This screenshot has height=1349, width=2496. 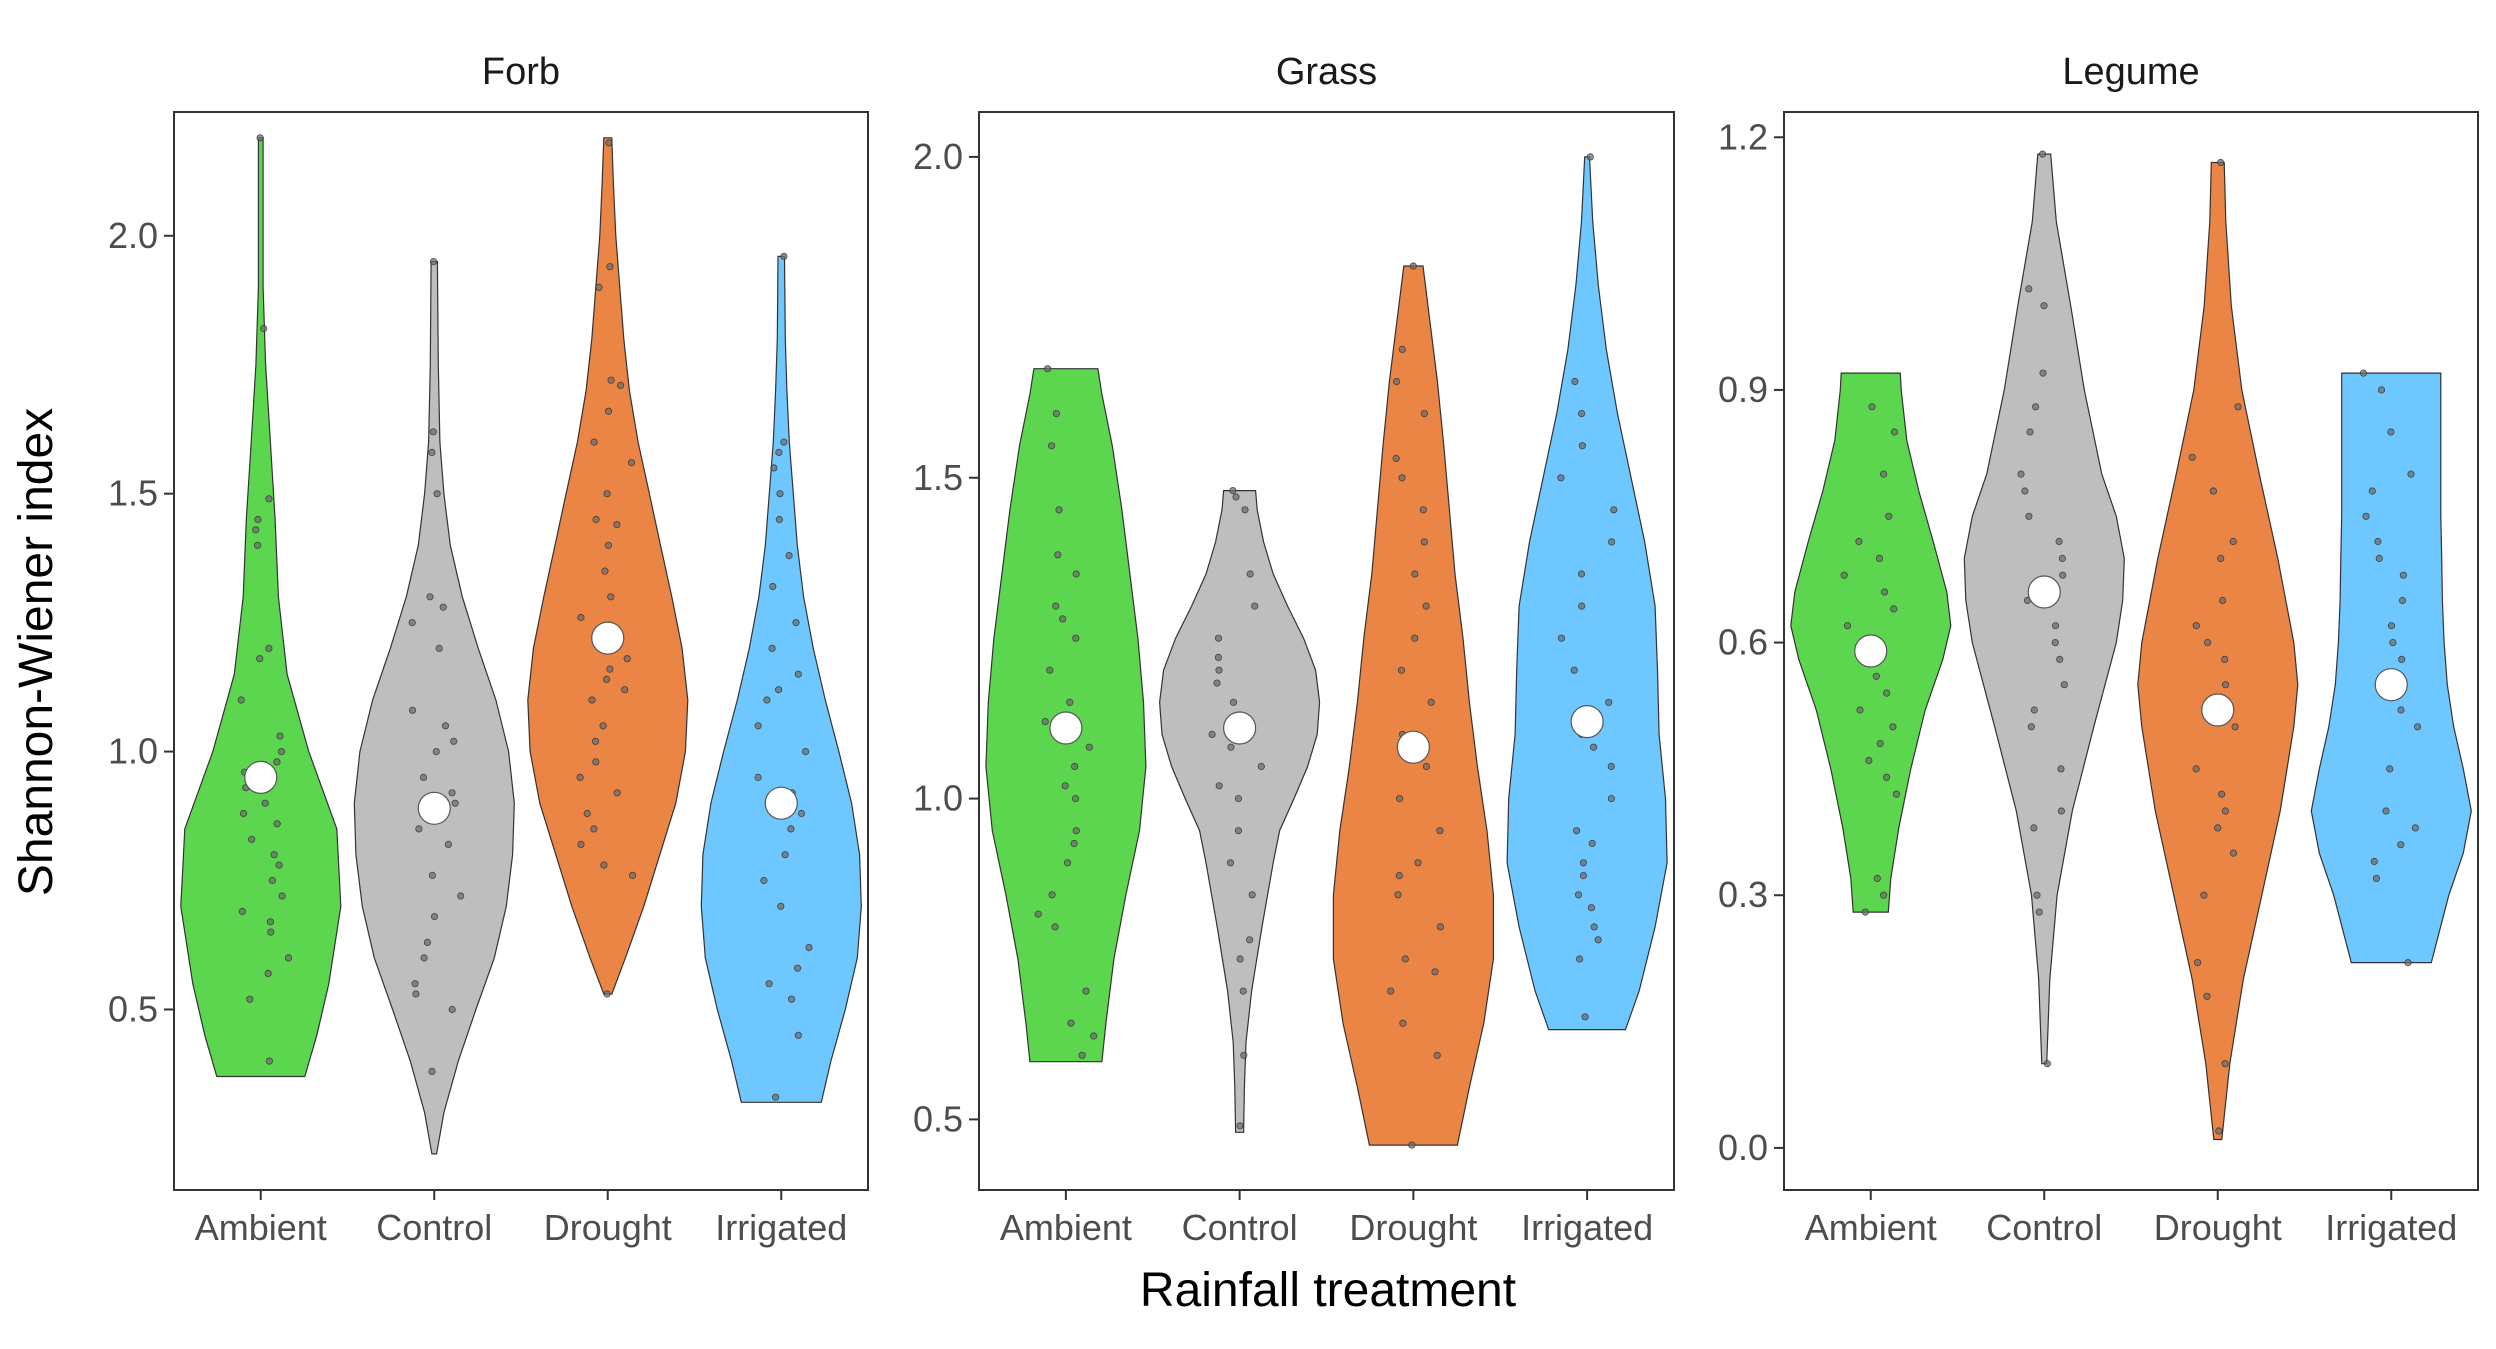 What do you see at coordinates (133, 493) in the screenshot?
I see `y-tick-label: 1.5` at bounding box center [133, 493].